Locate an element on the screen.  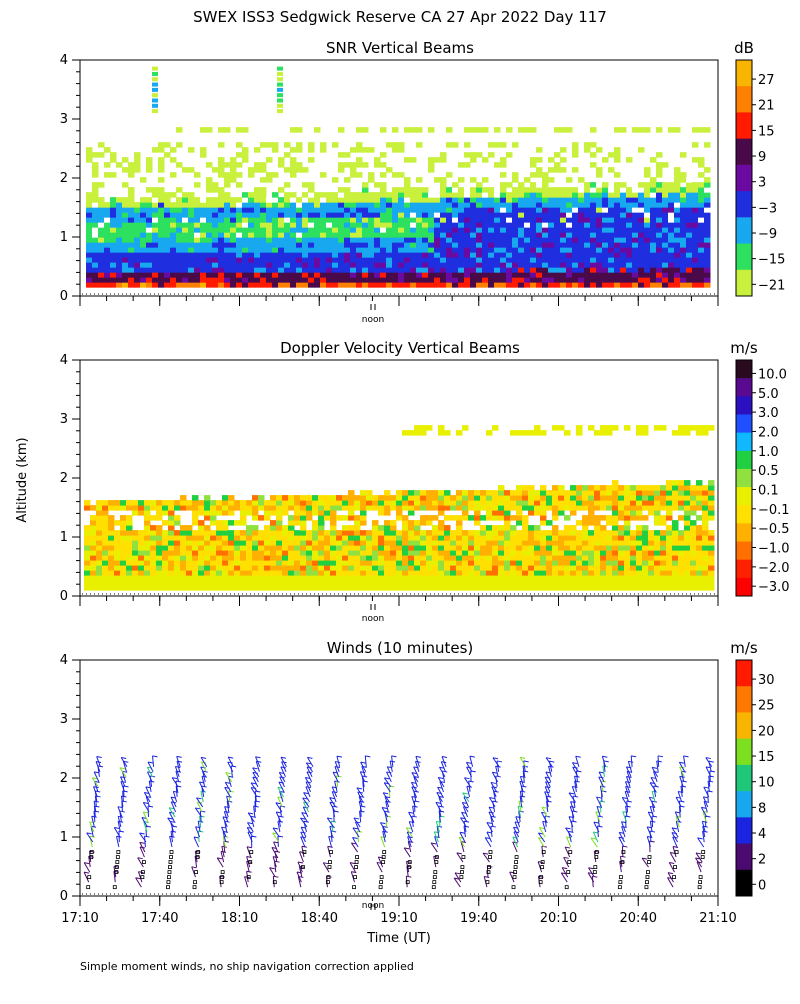
colorbar-label-doppler: 0.5 is located at coordinates (768, 471).